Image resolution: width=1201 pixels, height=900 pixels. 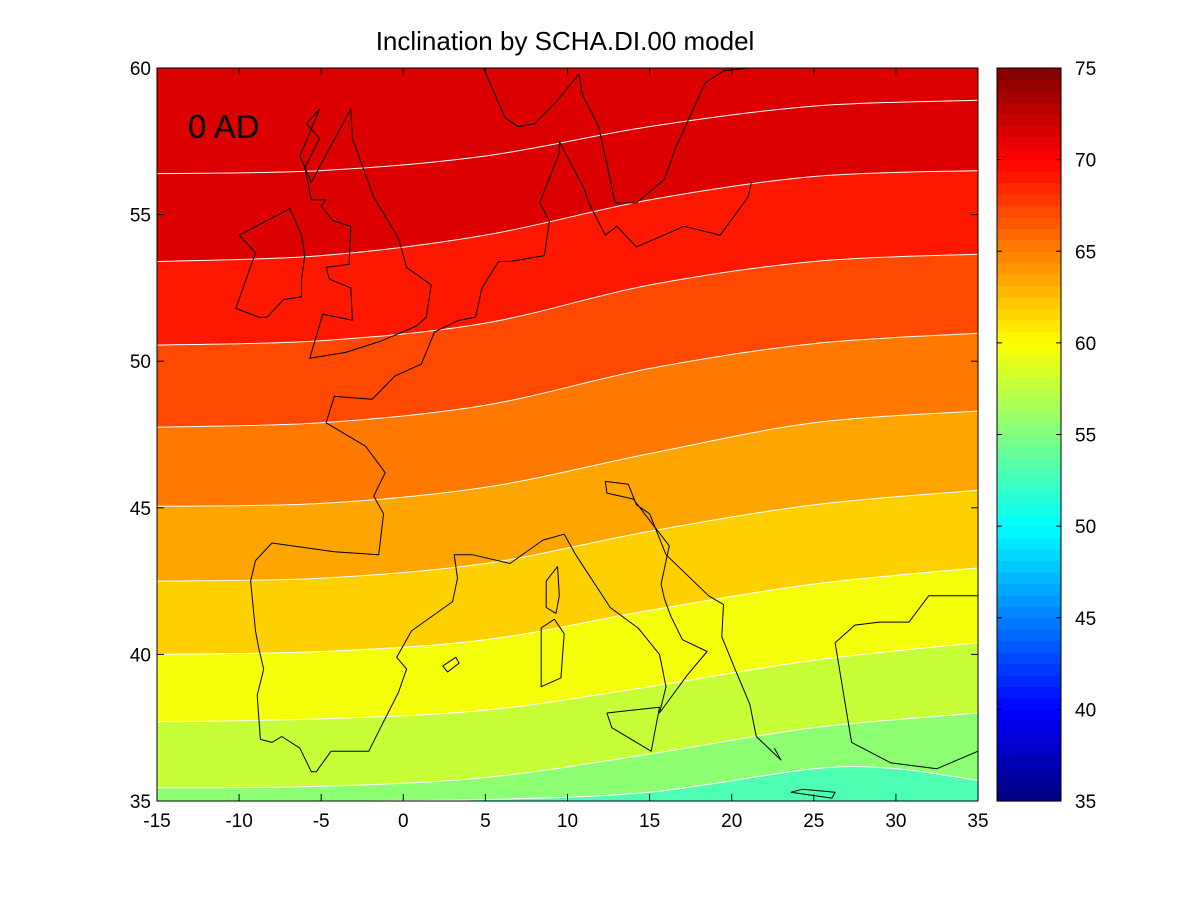 What do you see at coordinates (270, 263) in the screenshot?
I see `coastline-ireland` at bounding box center [270, 263].